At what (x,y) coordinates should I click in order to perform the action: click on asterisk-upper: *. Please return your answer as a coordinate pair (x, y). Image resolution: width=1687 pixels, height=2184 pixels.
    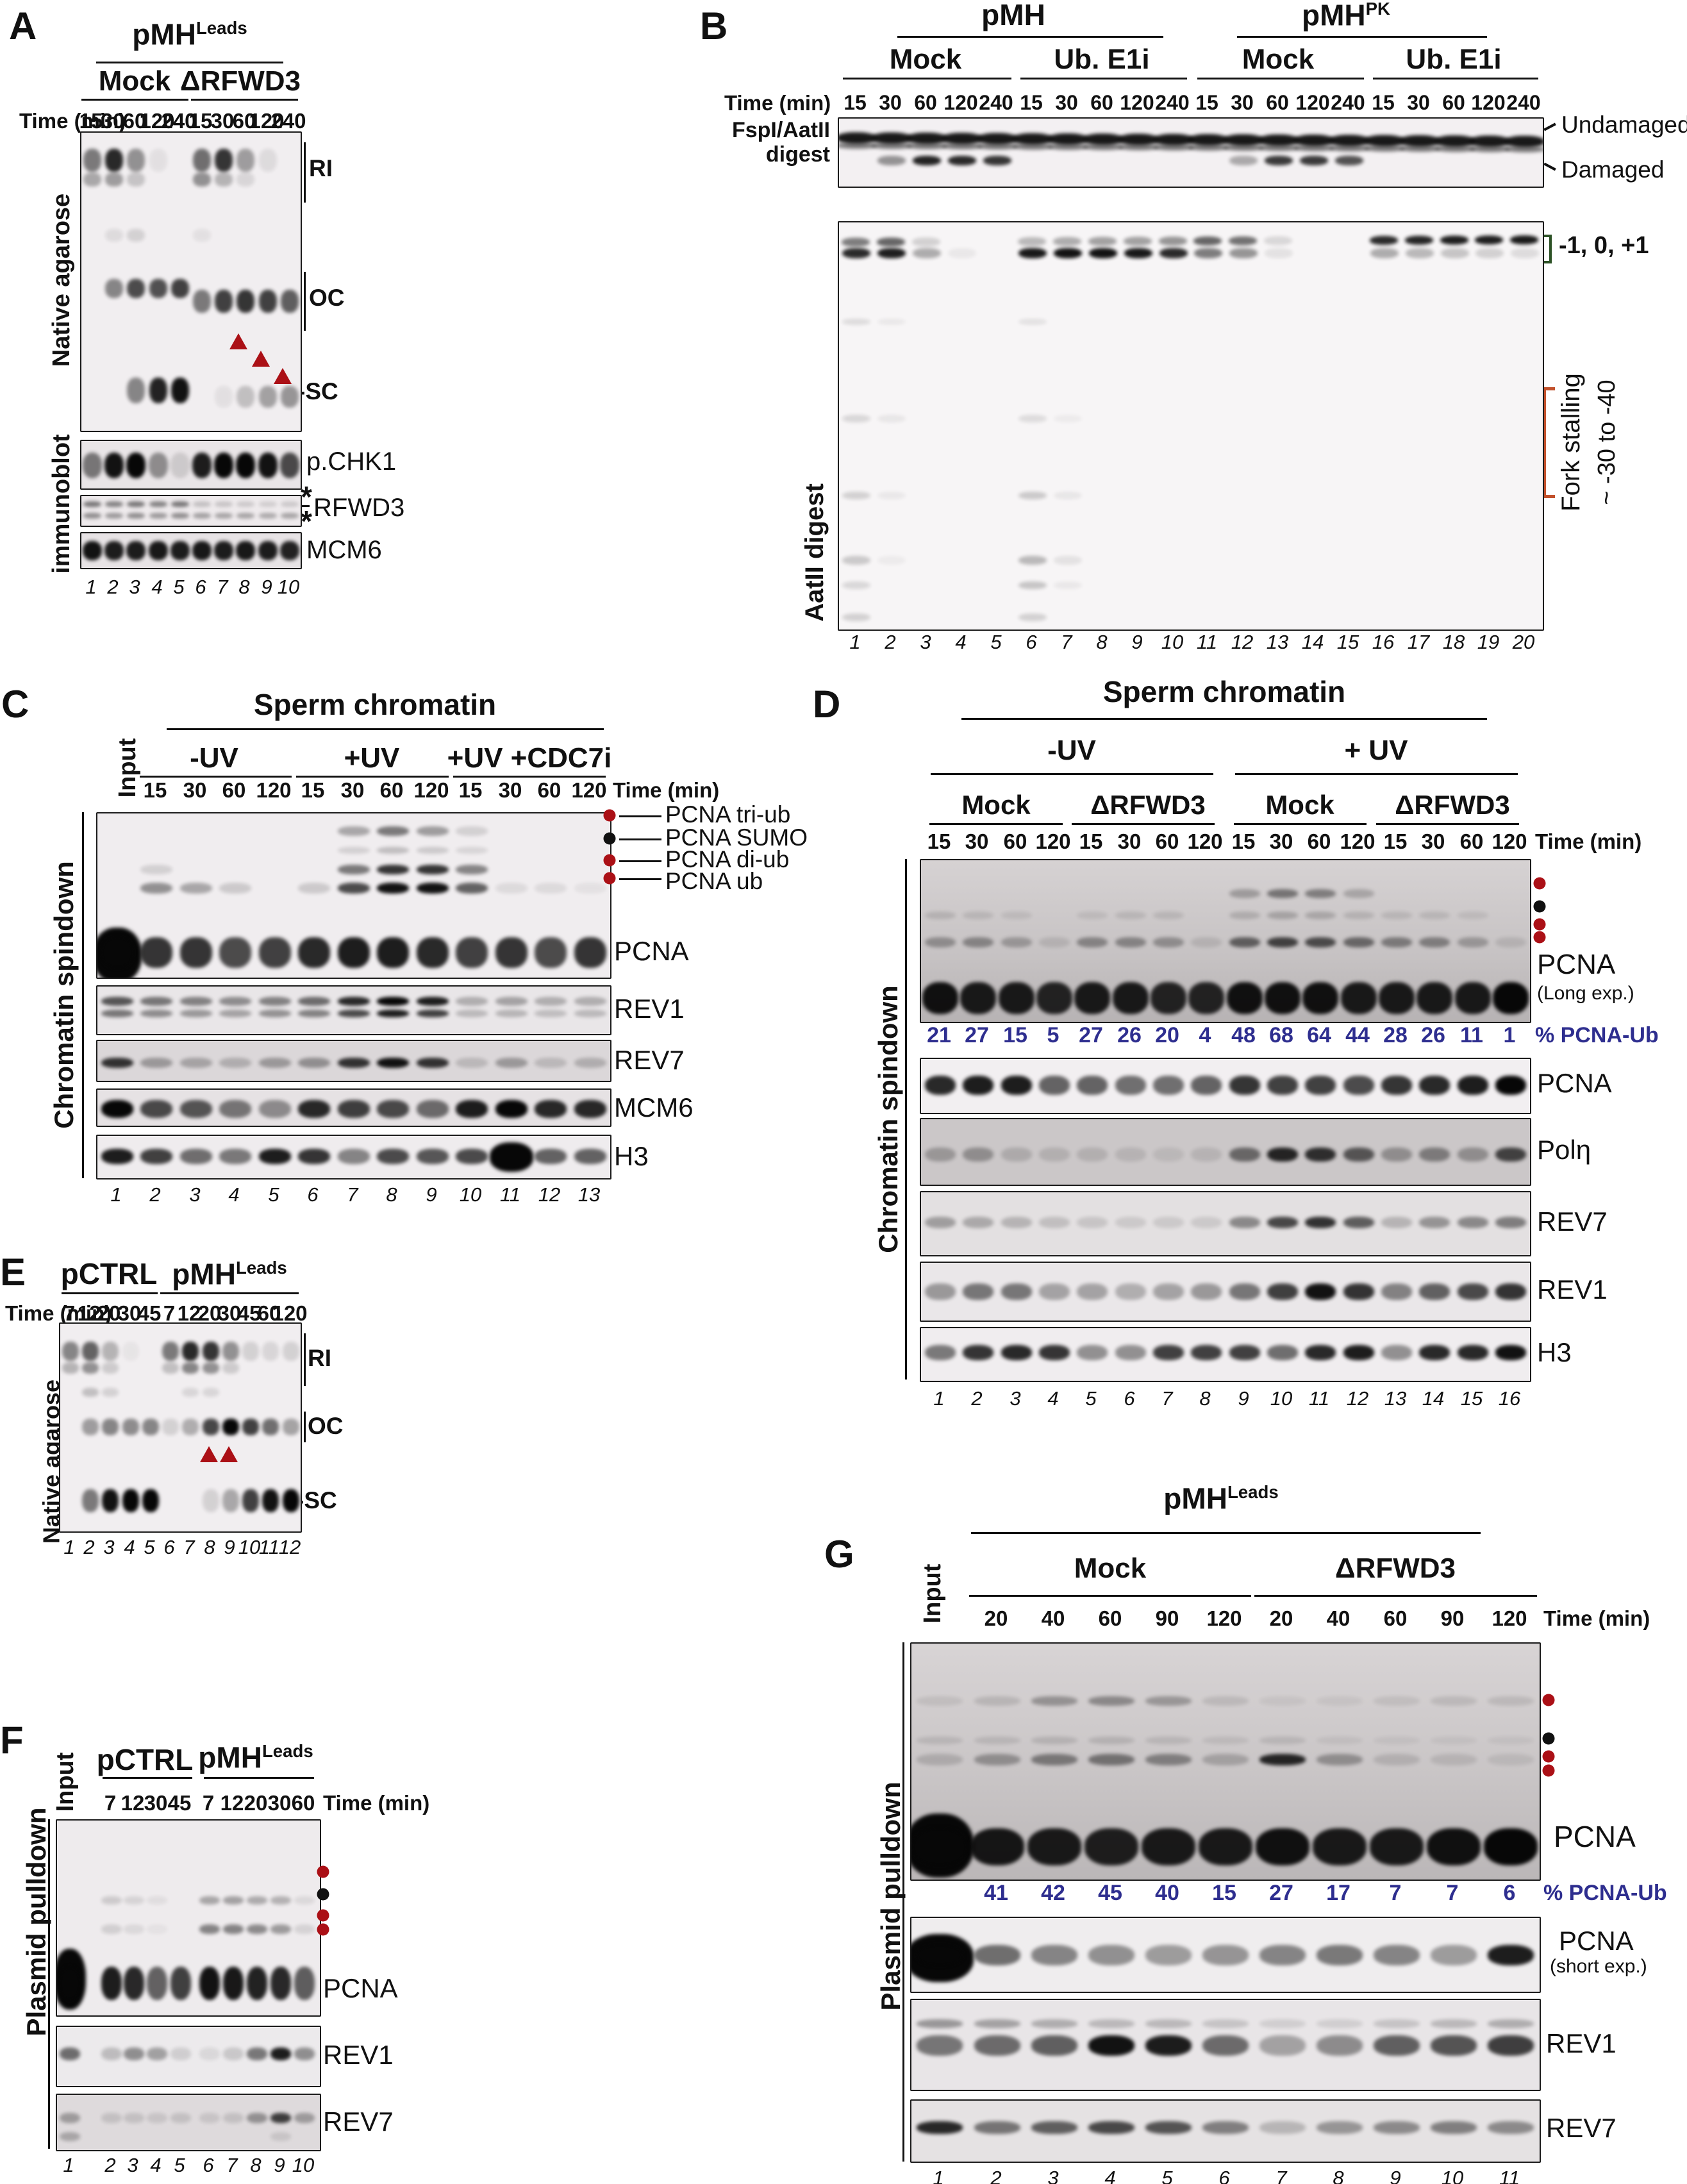
    Looking at the image, I should click on (306, 497).